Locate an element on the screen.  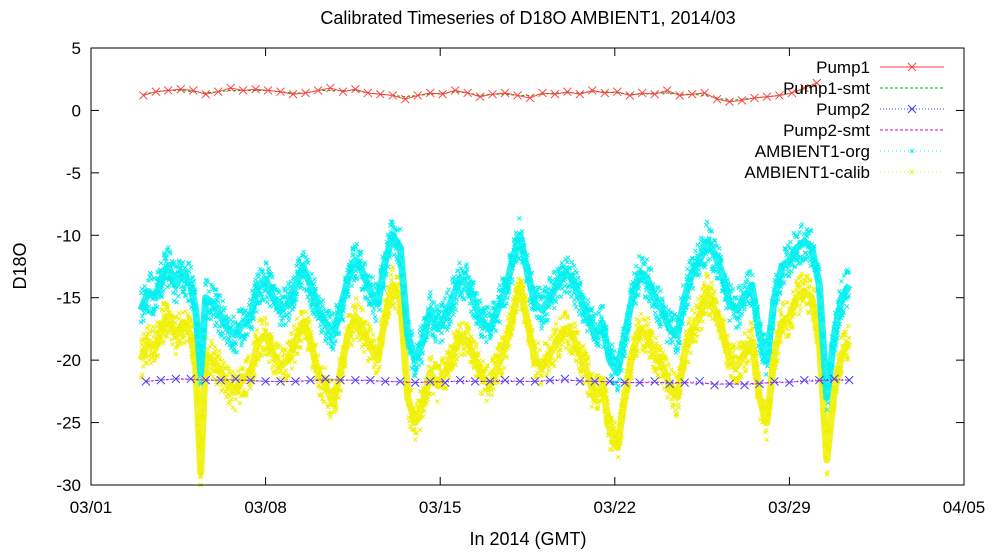
legend-label-ambient1-org: AMBIENT1-org is located at coordinates (812, 151).